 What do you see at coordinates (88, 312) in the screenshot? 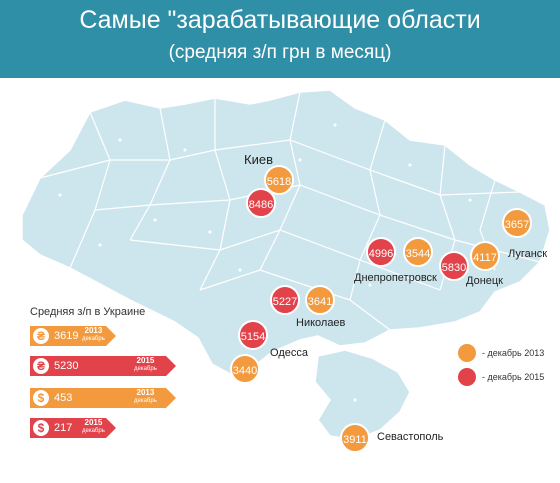
I see `stats-title: Средняя з/п в Украине` at bounding box center [88, 312].